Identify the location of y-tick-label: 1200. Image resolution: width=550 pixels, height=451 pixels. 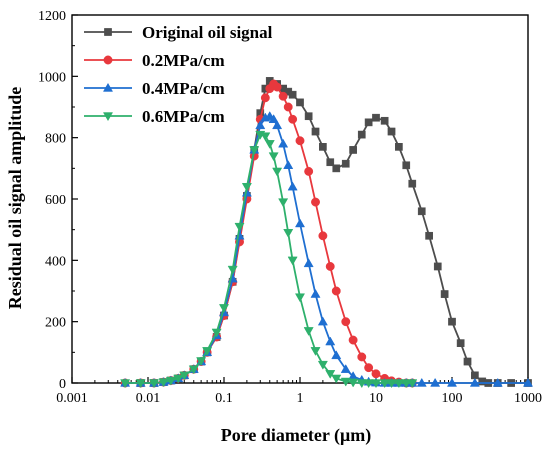
(52, 16).